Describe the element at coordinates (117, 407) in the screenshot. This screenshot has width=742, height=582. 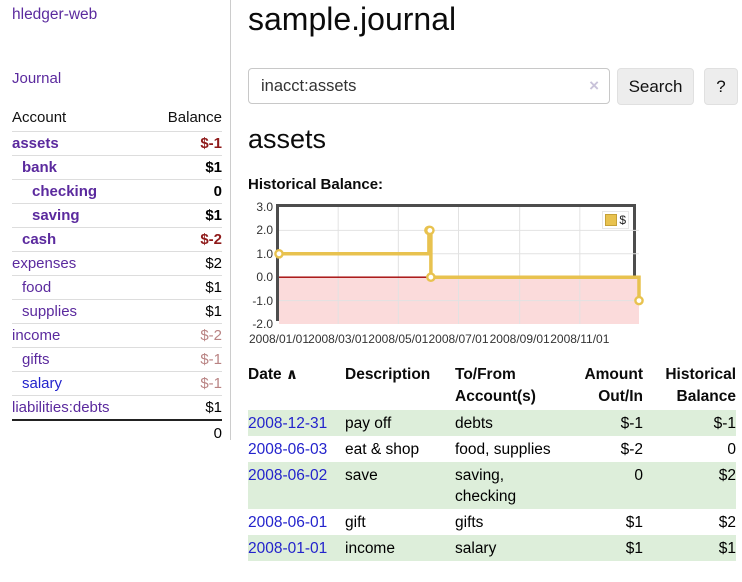
I see `sidebar-account-row: liabilities:debts $1` at that location.